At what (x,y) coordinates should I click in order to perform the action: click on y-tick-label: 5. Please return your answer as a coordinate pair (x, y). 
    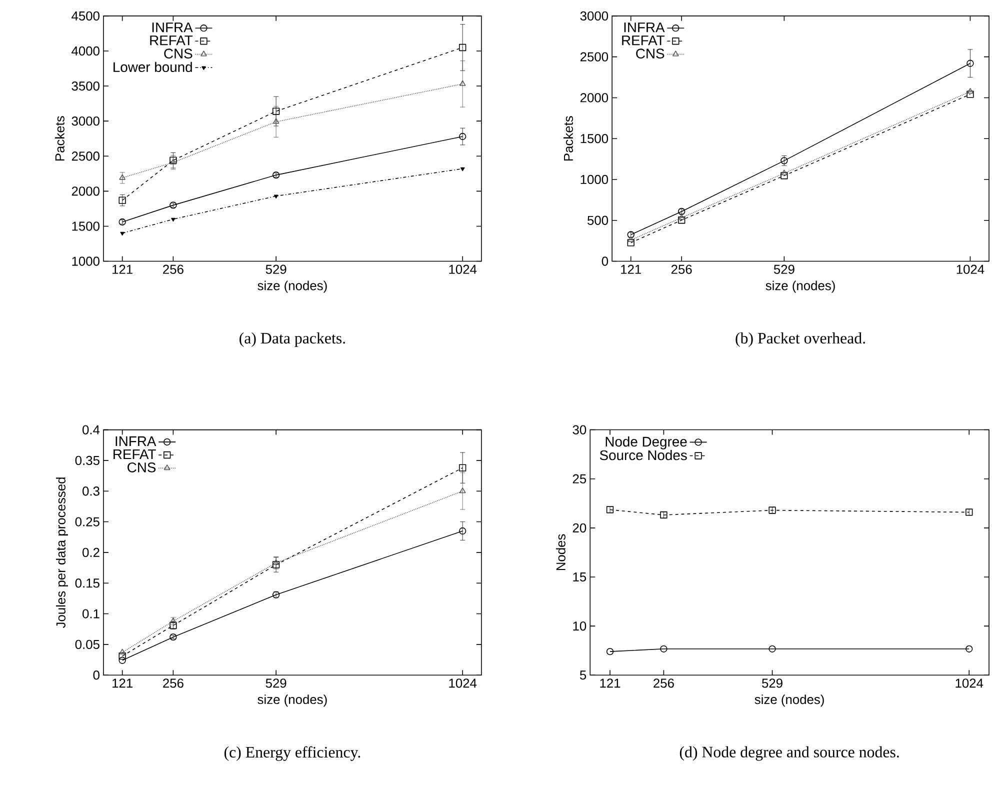
    Looking at the image, I should click on (583, 675).